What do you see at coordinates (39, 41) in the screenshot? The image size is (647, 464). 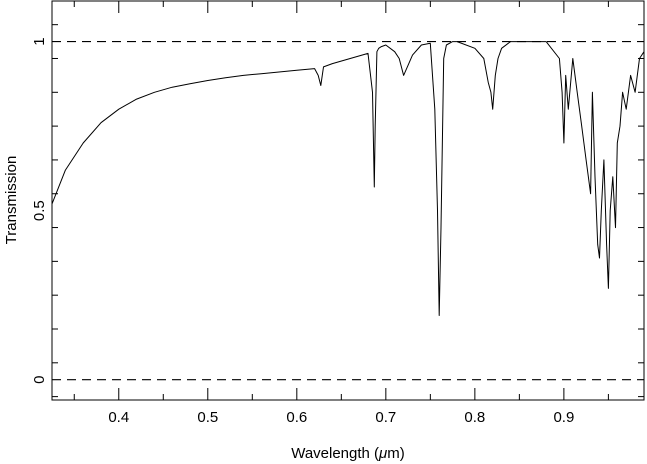 I see `y-tick-label: 1` at bounding box center [39, 41].